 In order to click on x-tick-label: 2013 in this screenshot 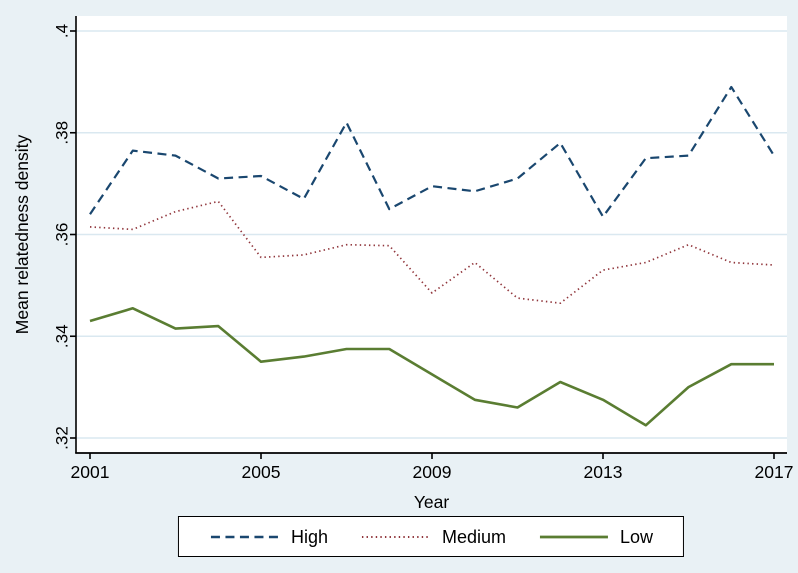, I will do `click(603, 472)`.